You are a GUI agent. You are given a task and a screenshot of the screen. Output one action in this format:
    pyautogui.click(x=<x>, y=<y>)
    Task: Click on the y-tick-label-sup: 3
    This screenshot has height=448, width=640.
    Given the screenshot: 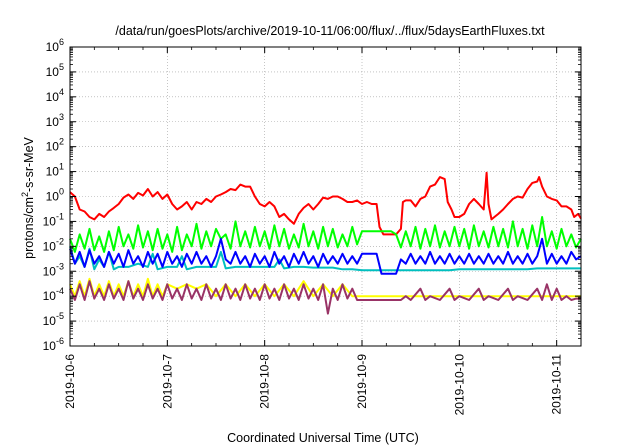 What is the action you would take?
    pyautogui.click(x=61, y=117)
    